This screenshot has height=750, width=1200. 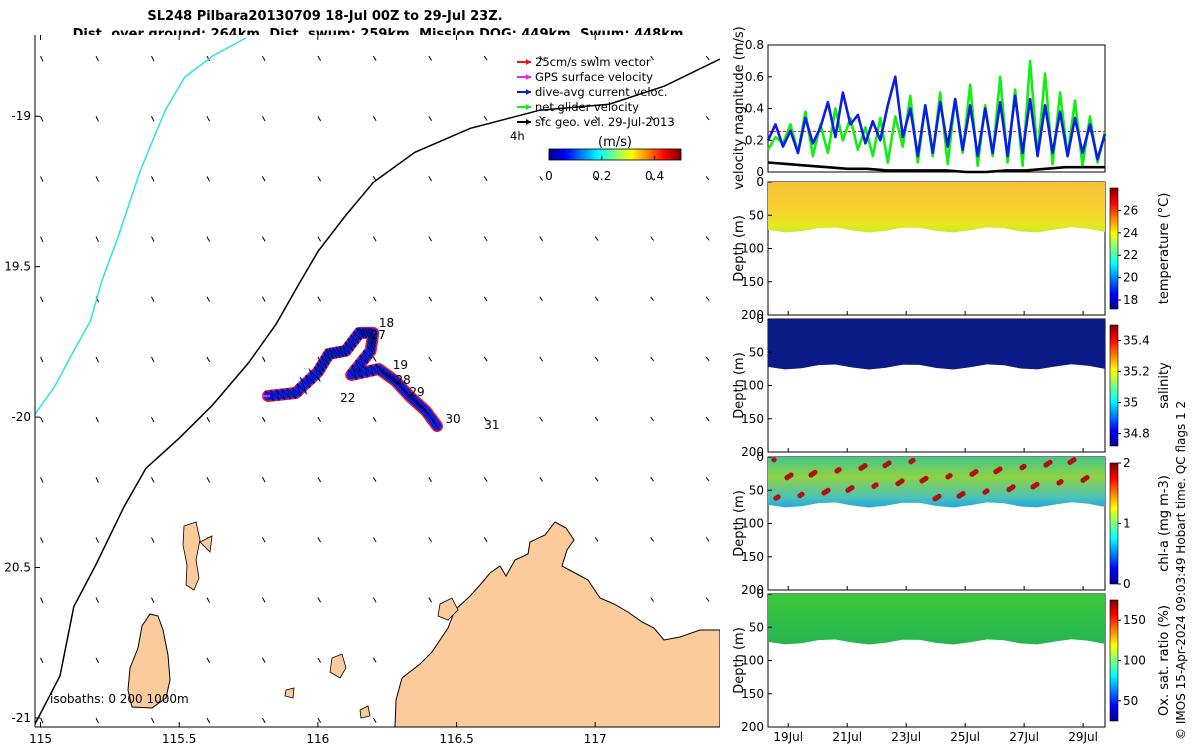 I want to click on velocity-panel: 0 0.2 0.4 0.6 0.8 velocity magnitude (m/s), so click(x=919, y=108).